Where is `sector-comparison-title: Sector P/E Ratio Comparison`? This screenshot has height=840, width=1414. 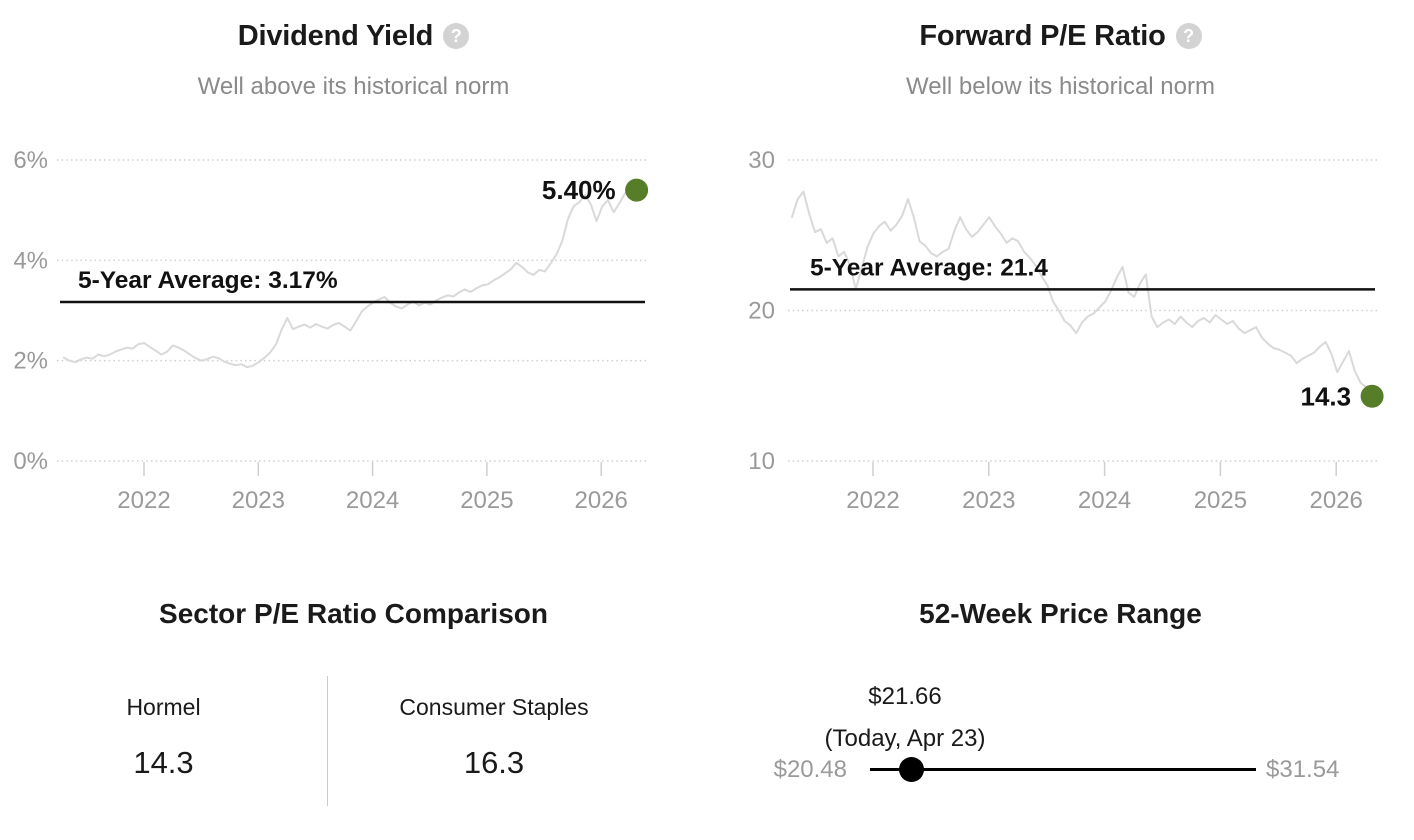 sector-comparison-title: Sector P/E Ratio Comparison is located at coordinates (353, 613).